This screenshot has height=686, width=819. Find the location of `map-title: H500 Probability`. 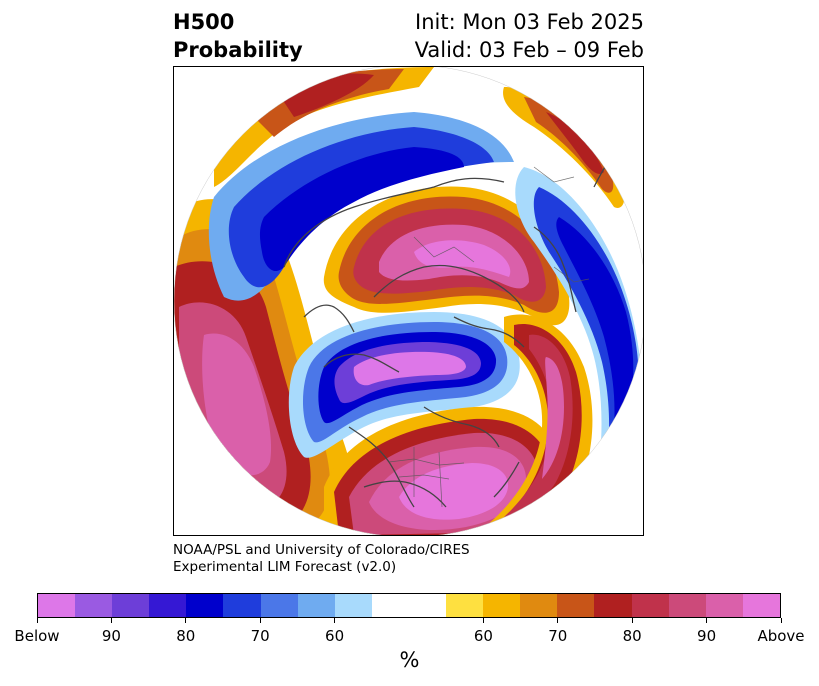

map-title: H500 Probability is located at coordinates (238, 36).